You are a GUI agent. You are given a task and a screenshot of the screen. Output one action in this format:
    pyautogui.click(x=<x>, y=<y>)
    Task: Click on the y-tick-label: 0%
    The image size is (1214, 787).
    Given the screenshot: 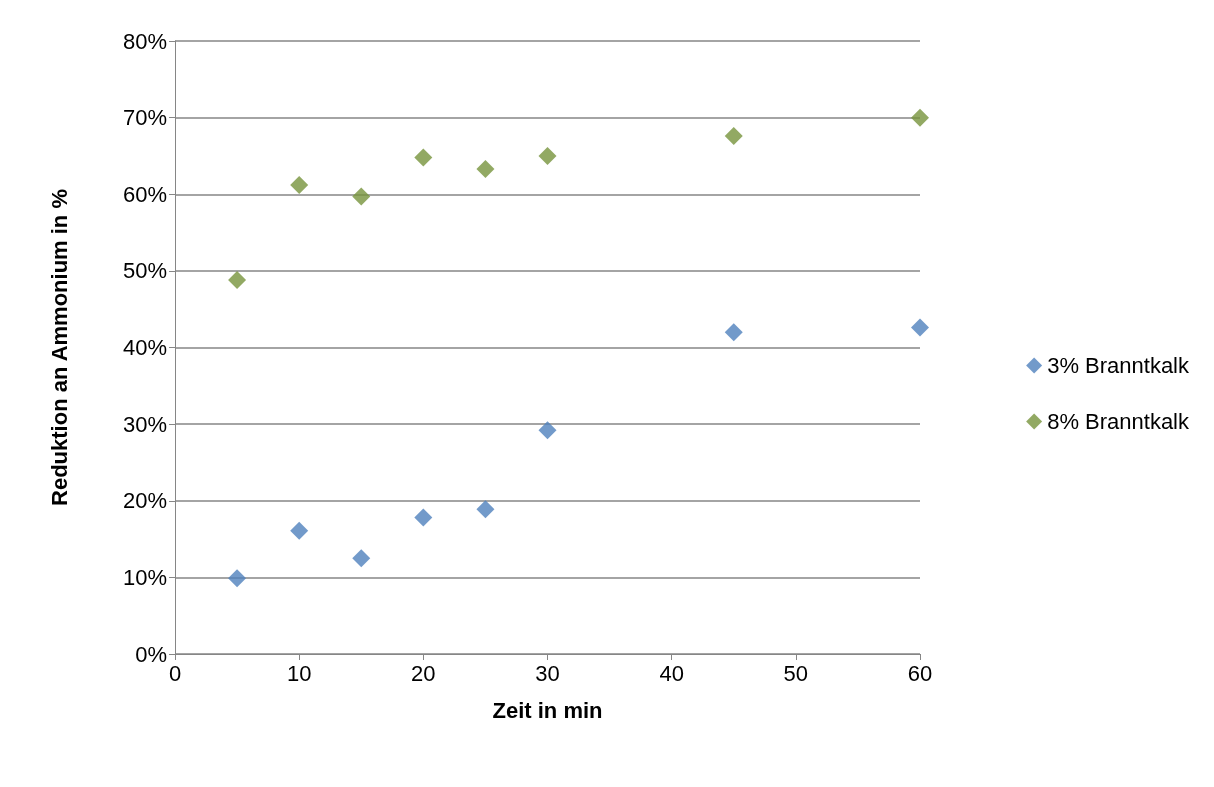 What is the action you would take?
    pyautogui.click(x=151, y=654)
    